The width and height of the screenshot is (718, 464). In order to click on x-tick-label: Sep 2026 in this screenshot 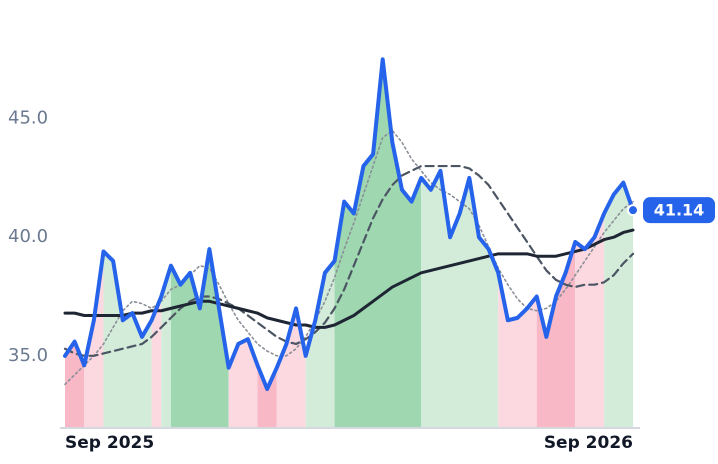, I will do `click(588, 443)`.